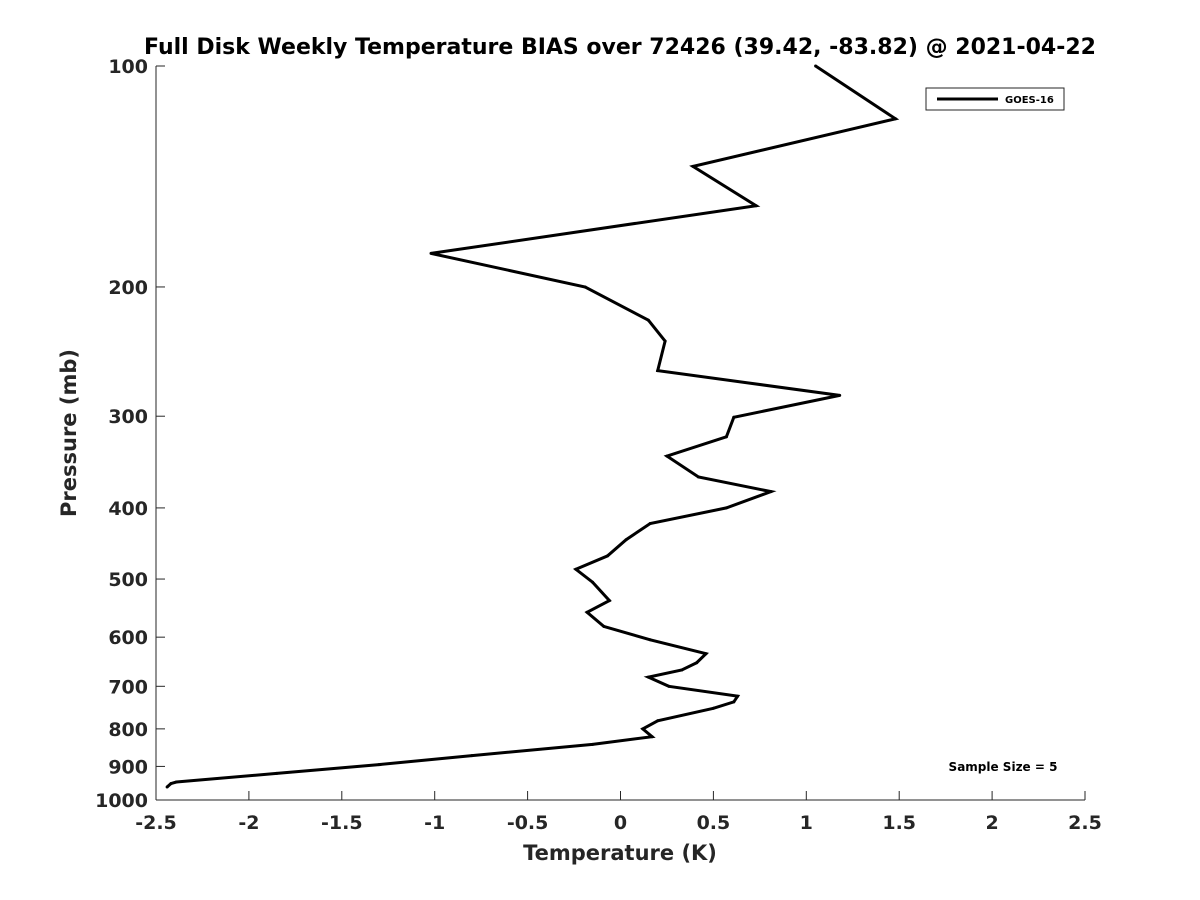  I want to click on x-tick-label: 2, so click(991, 823).